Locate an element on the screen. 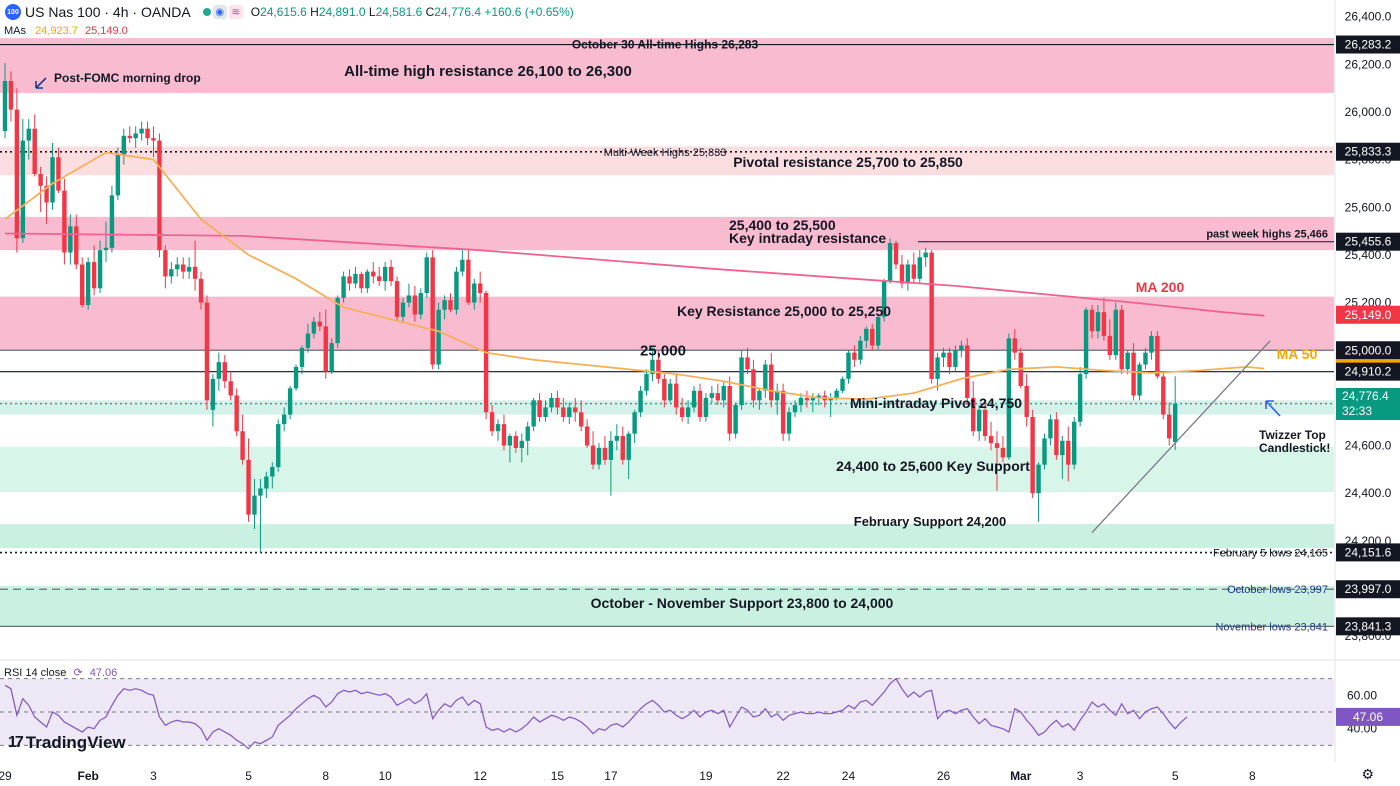 The height and width of the screenshot is (786, 1400). refresh-icon: ⟳ is located at coordinates (78, 673).